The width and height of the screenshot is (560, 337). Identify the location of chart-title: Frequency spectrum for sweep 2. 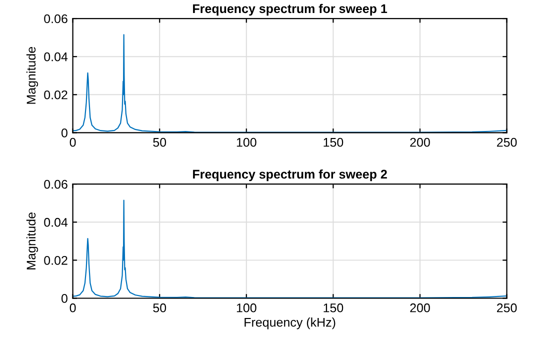
(290, 175).